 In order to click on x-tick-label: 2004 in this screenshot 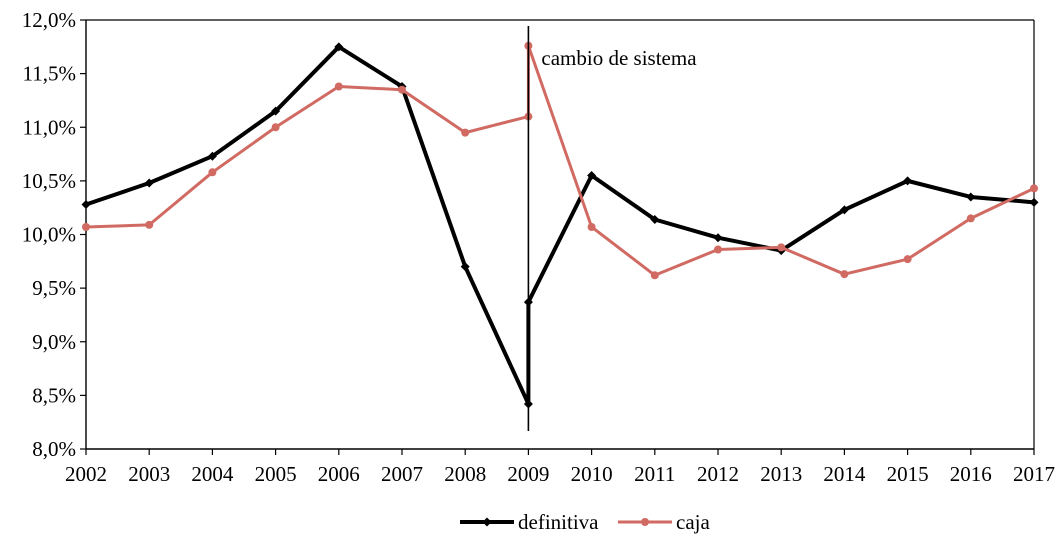, I will do `click(212, 474)`.